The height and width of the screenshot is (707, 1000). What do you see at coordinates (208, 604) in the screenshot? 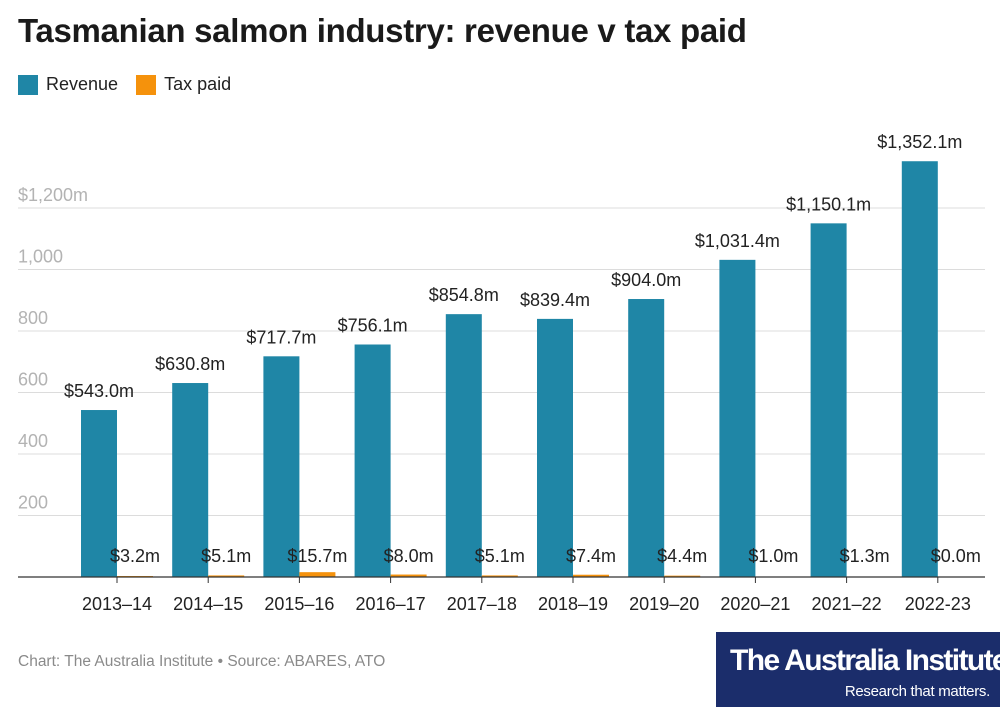
I see `x-tick-label: 2014–15` at bounding box center [208, 604].